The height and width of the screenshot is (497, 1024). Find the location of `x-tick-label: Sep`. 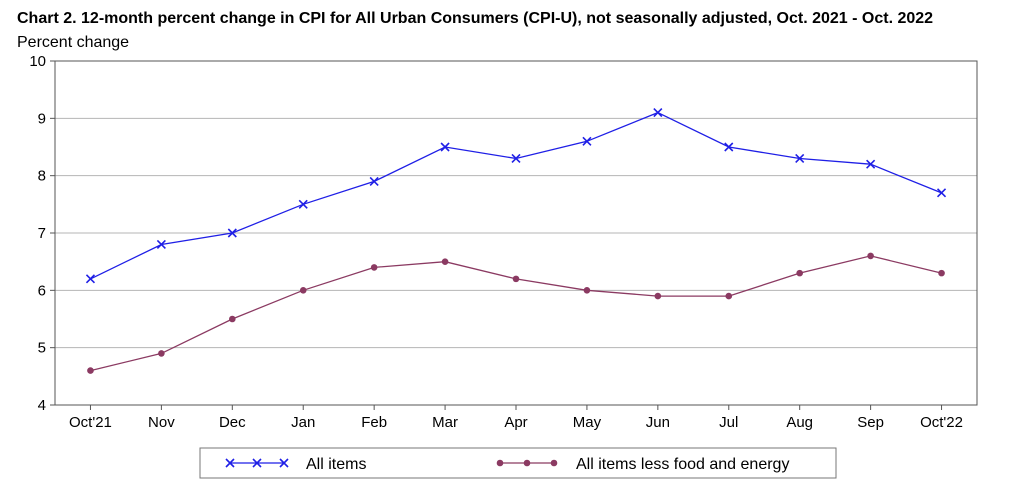

x-tick-label: Sep is located at coordinates (870, 422).